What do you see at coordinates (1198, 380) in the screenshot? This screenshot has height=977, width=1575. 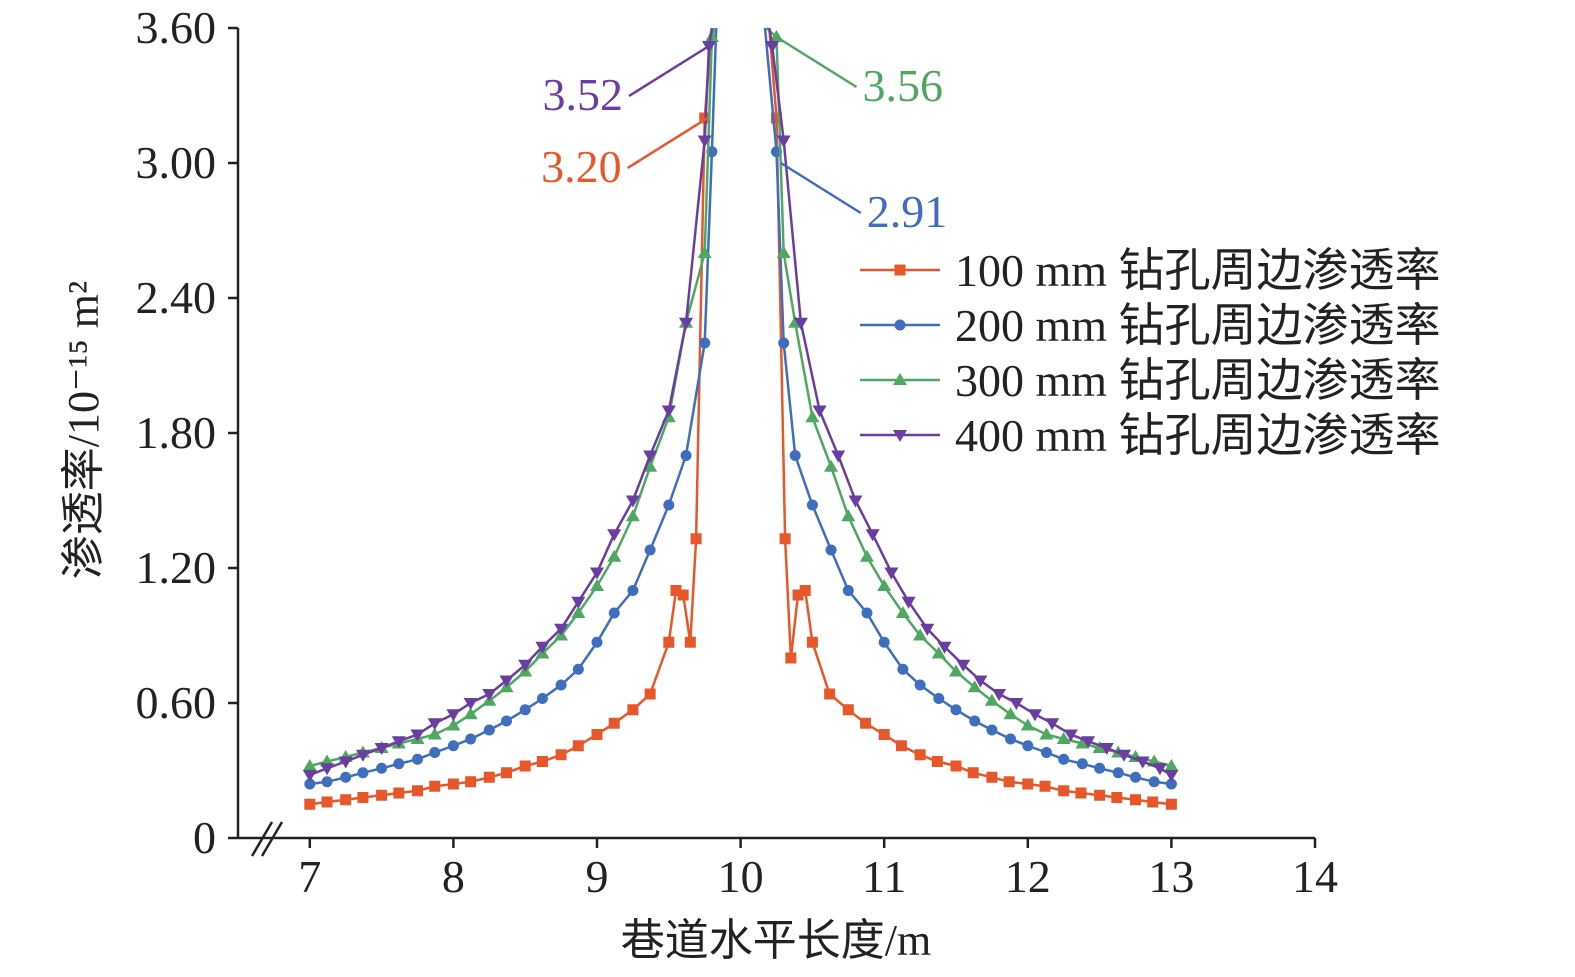 I see `legend-label: 300 mm 钻孔周边渗透率` at bounding box center [1198, 380].